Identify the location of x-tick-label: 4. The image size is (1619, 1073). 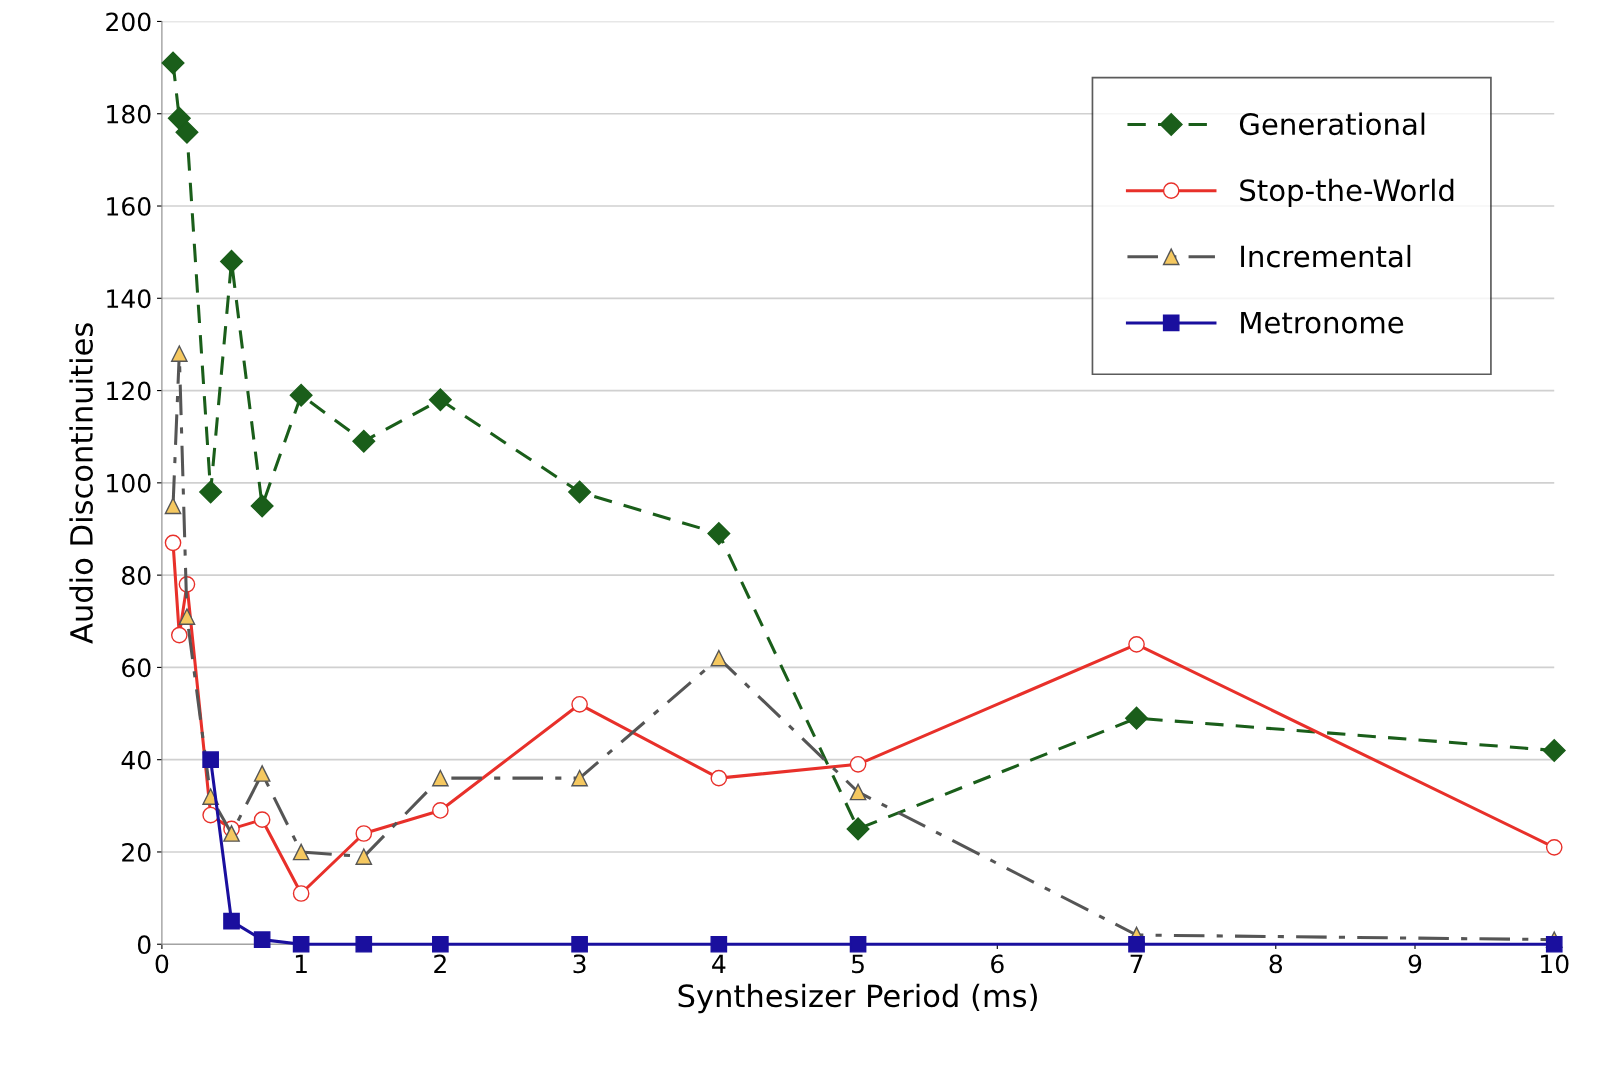
(719, 963).